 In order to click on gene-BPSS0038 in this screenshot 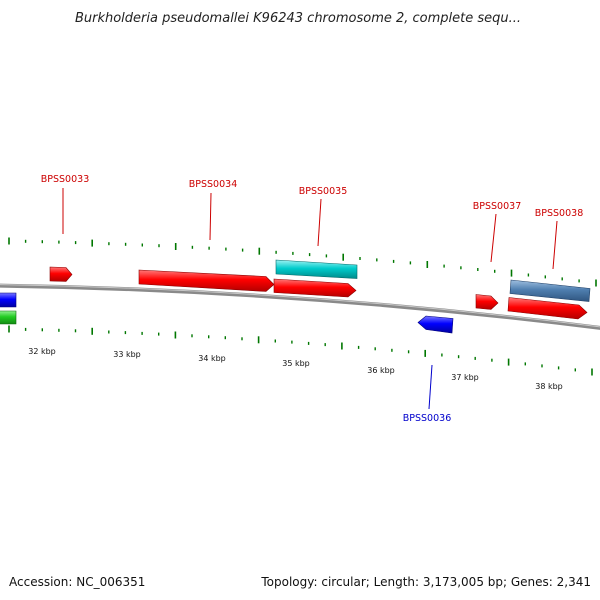, I will do `click(547, 308)`.